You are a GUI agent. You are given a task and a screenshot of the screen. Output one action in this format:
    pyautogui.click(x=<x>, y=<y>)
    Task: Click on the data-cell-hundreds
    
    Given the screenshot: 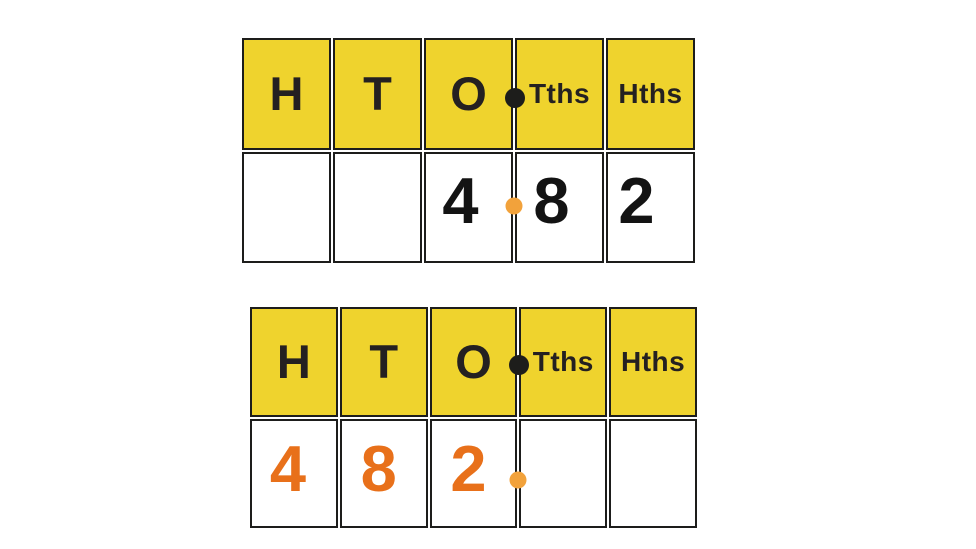 What is the action you would take?
    pyautogui.click(x=286, y=207)
    